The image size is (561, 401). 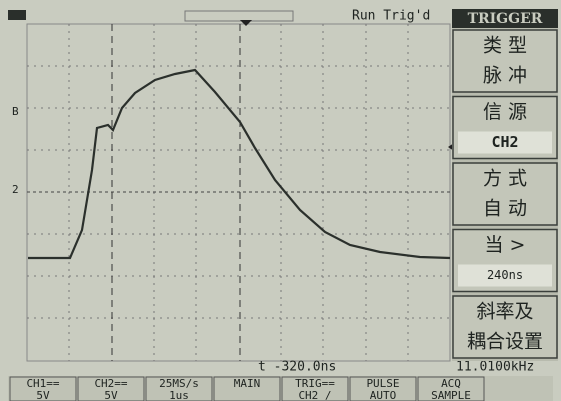 I want to click on status-line2: 1us, so click(x=179, y=395).